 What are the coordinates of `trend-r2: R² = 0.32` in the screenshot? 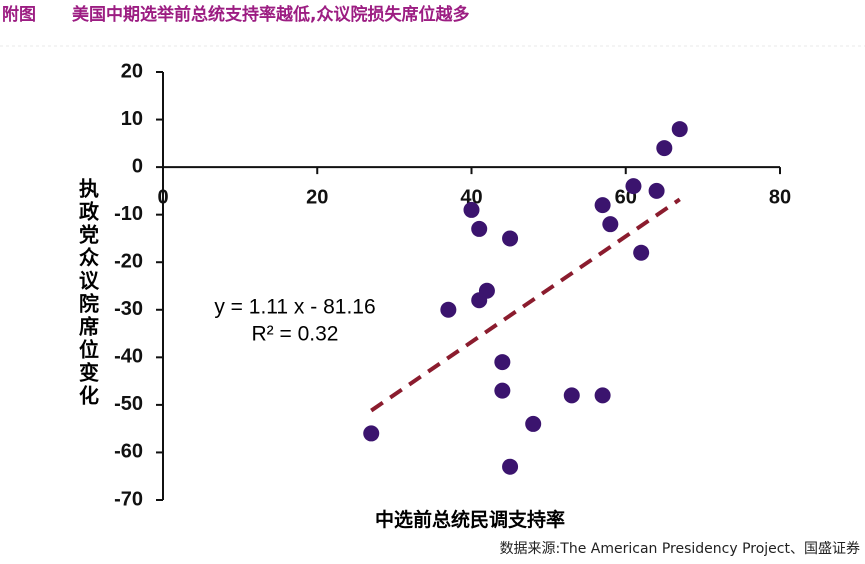 It's located at (295, 334).